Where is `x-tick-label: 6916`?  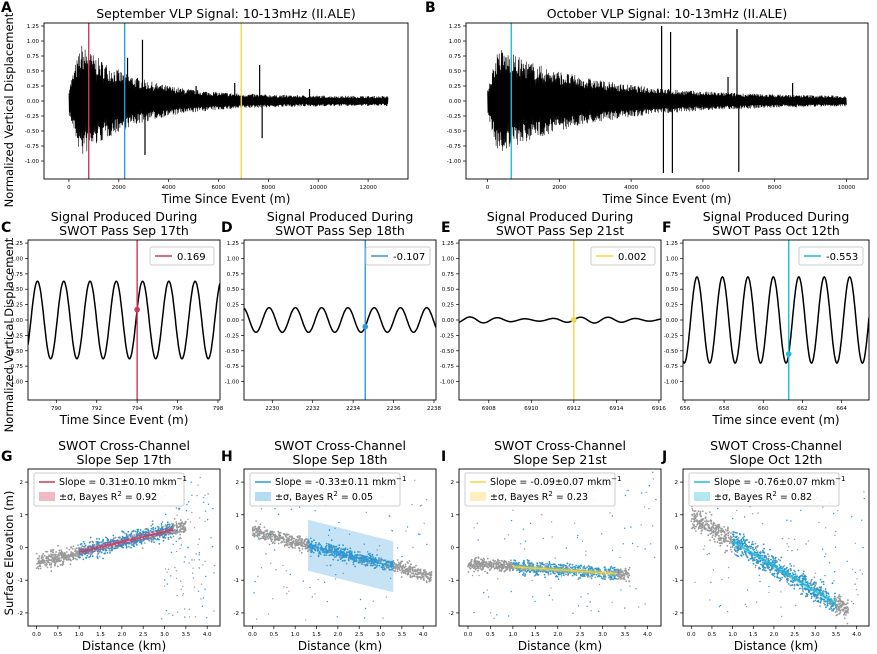 x-tick-label: 6916 is located at coordinates (659, 409).